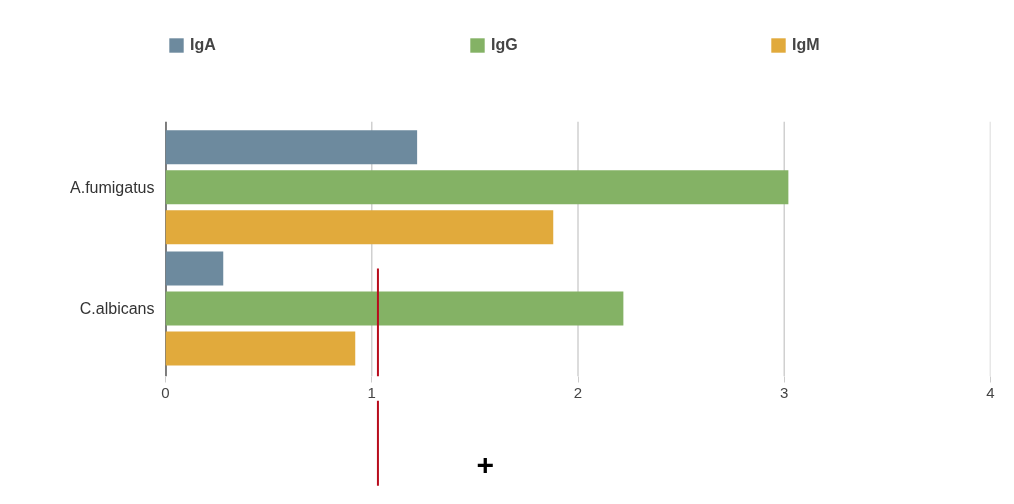 The image size is (1014, 504). I want to click on x-tick-label: 3, so click(784, 392).